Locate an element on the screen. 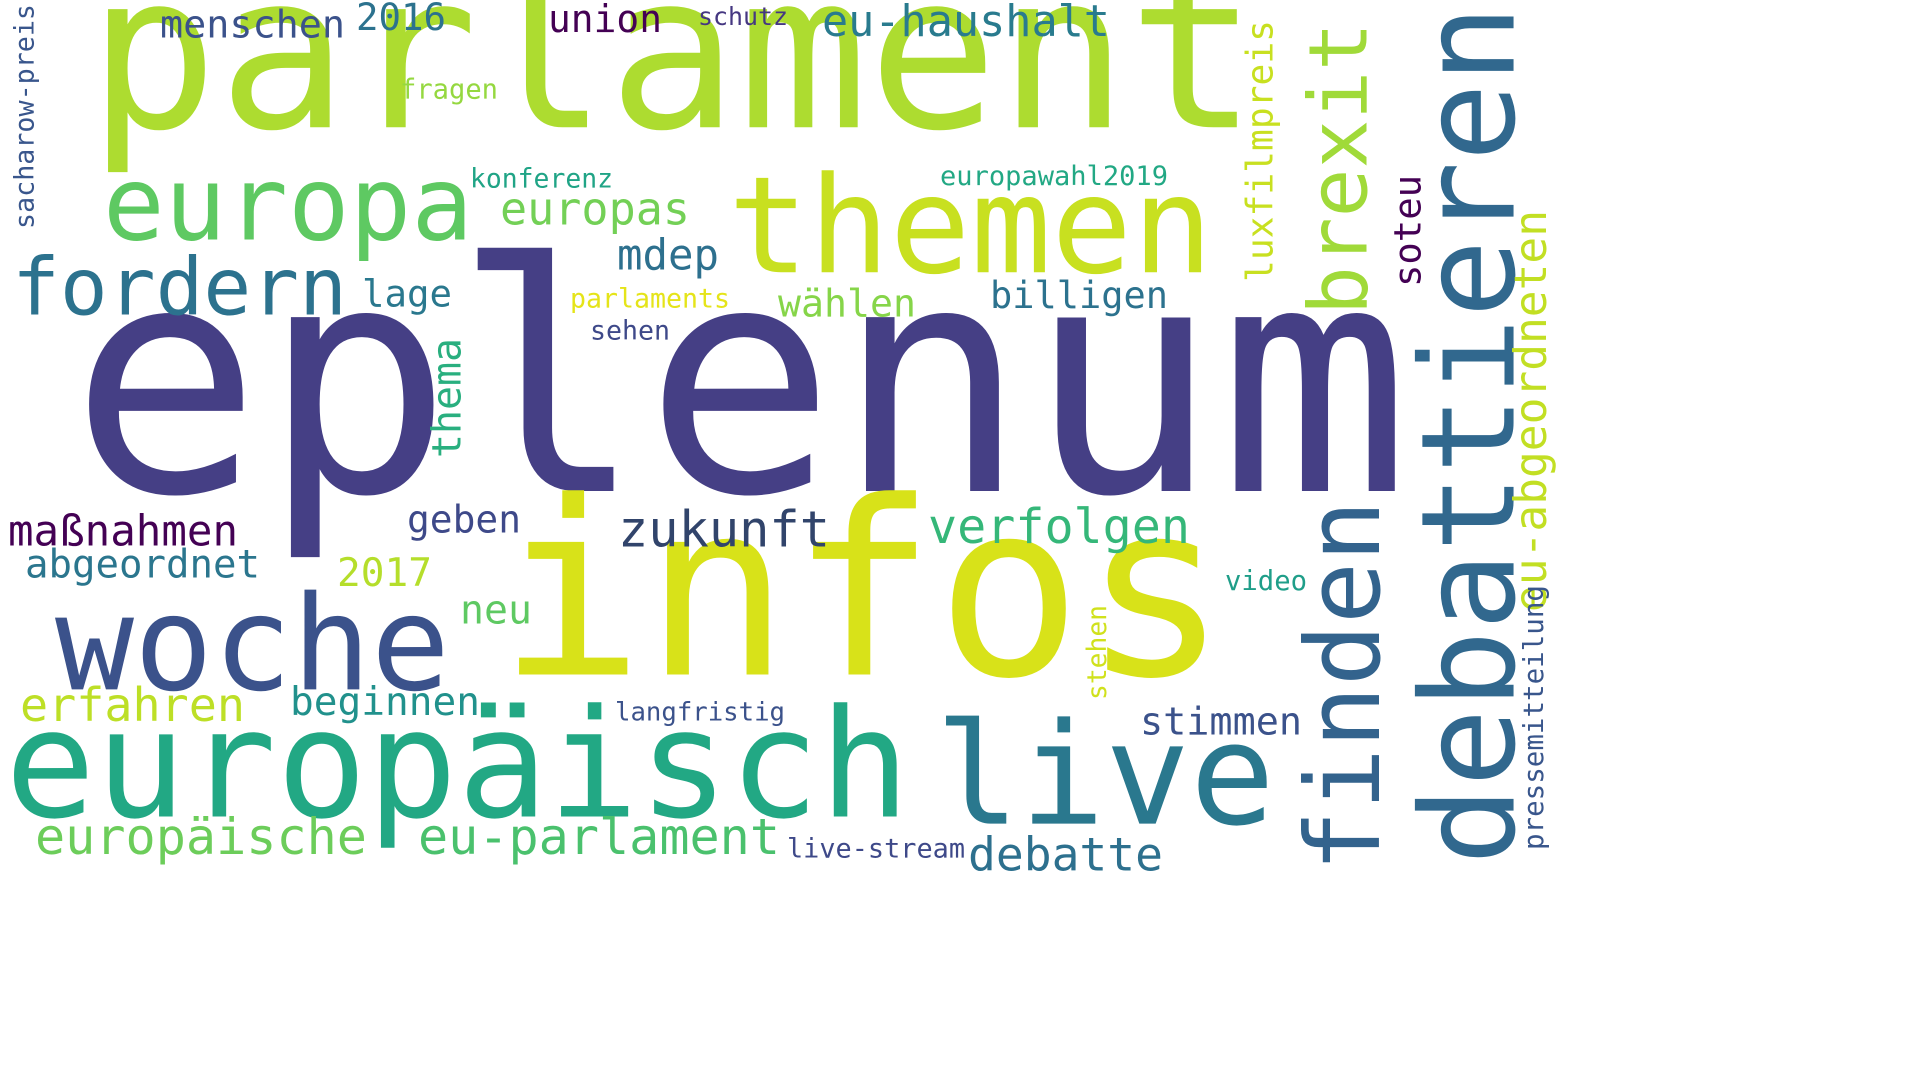 This screenshot has height=1080, width=1920. word-debatte: debatte is located at coordinates (1065, 855).